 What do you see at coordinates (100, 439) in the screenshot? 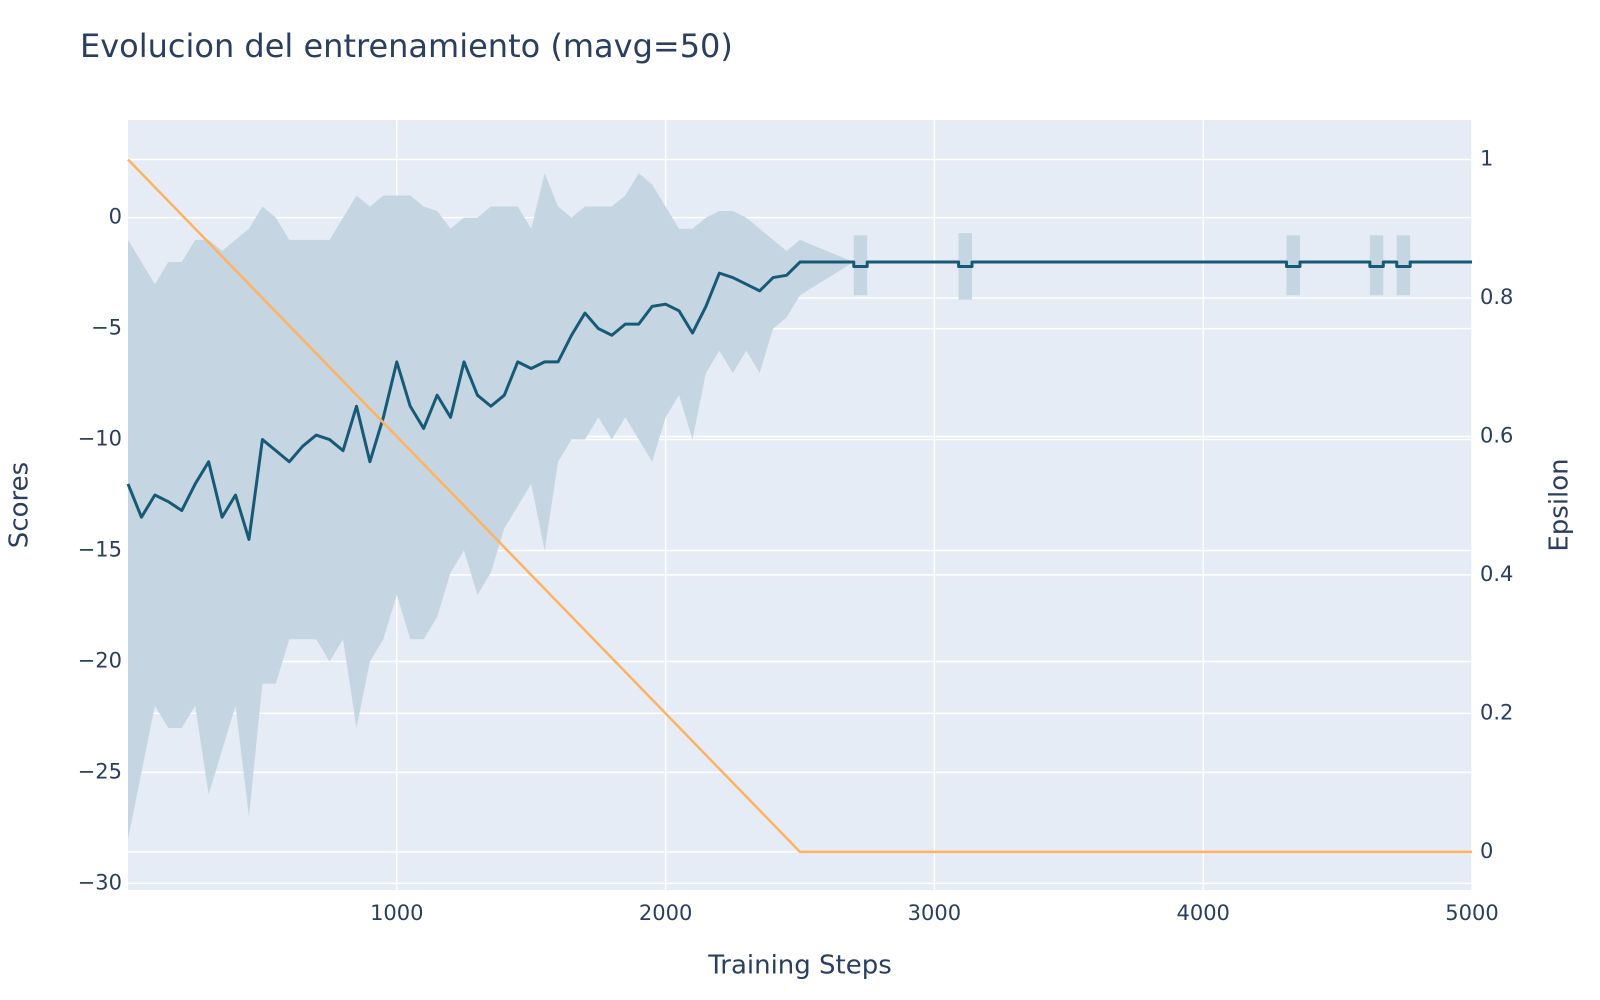
I see `y-tick-label: −10` at bounding box center [100, 439].